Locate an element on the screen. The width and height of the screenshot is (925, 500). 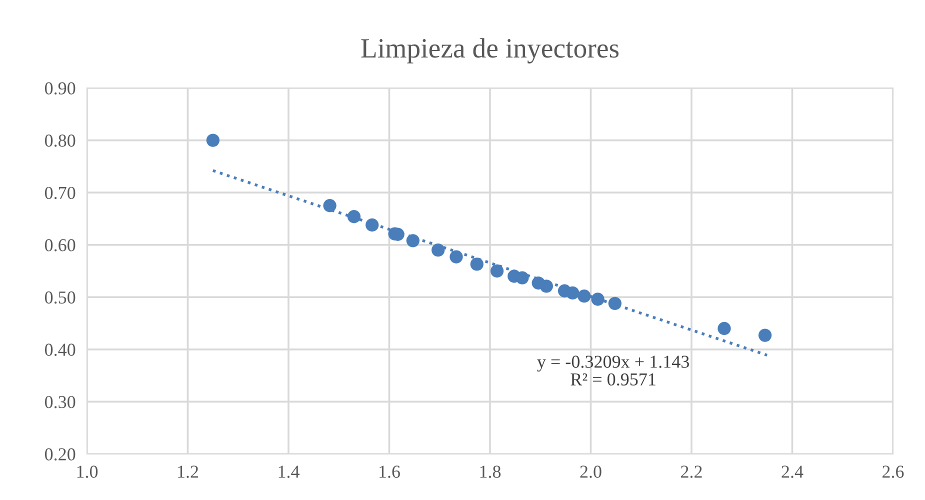
y-tick-label: 0.90 is located at coordinates (60, 88).